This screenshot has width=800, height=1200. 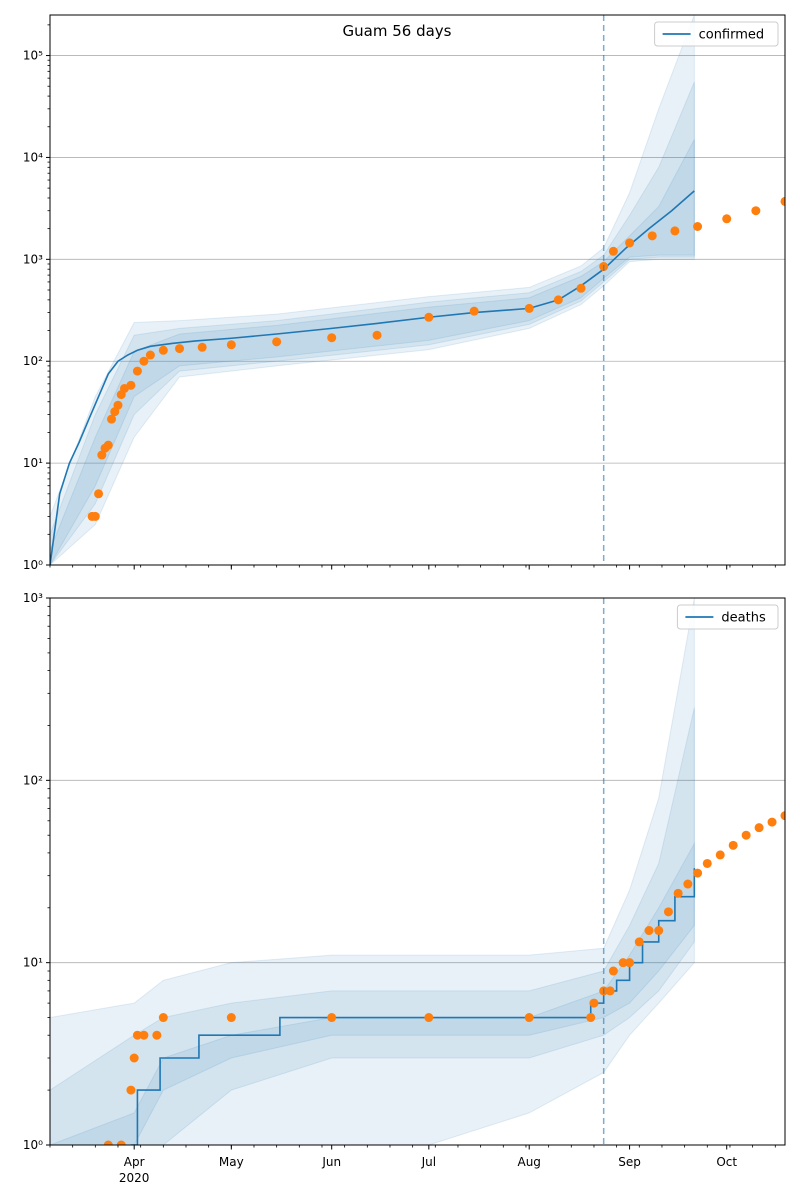 What do you see at coordinates (528, 1162) in the screenshot?
I see `x-tick-label: Aug` at bounding box center [528, 1162].